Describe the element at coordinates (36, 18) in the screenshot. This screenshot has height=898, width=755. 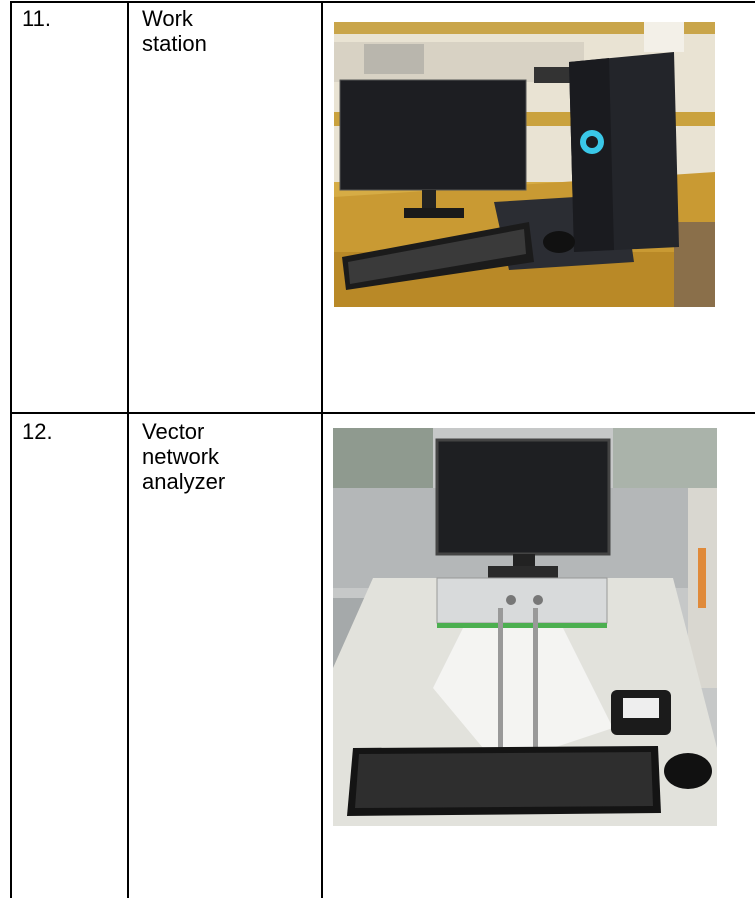
I see `row-number: 11.` at that location.